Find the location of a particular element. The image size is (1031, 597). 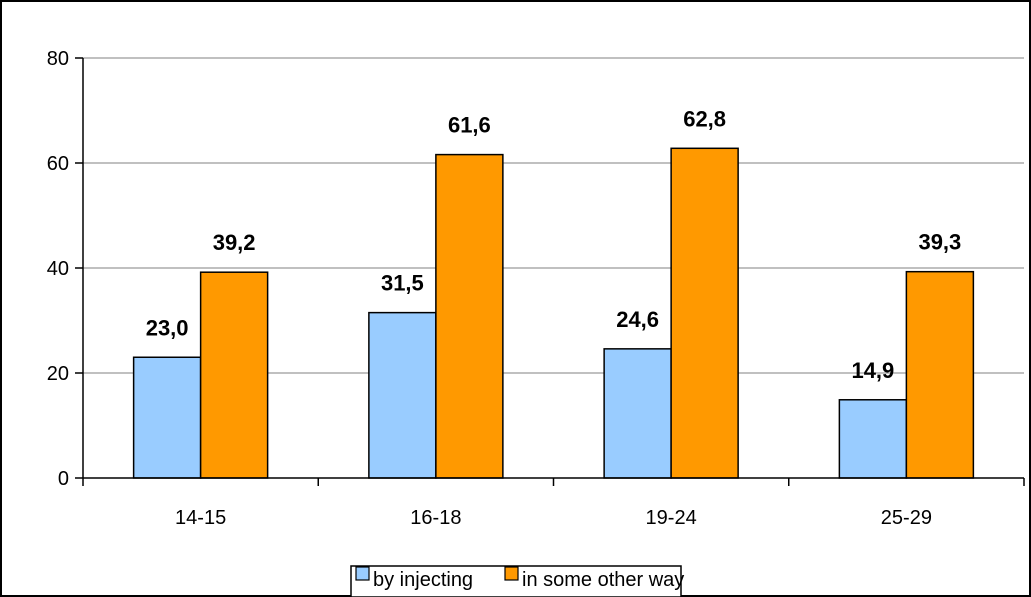

legend-label: by injecting is located at coordinates (423, 580).